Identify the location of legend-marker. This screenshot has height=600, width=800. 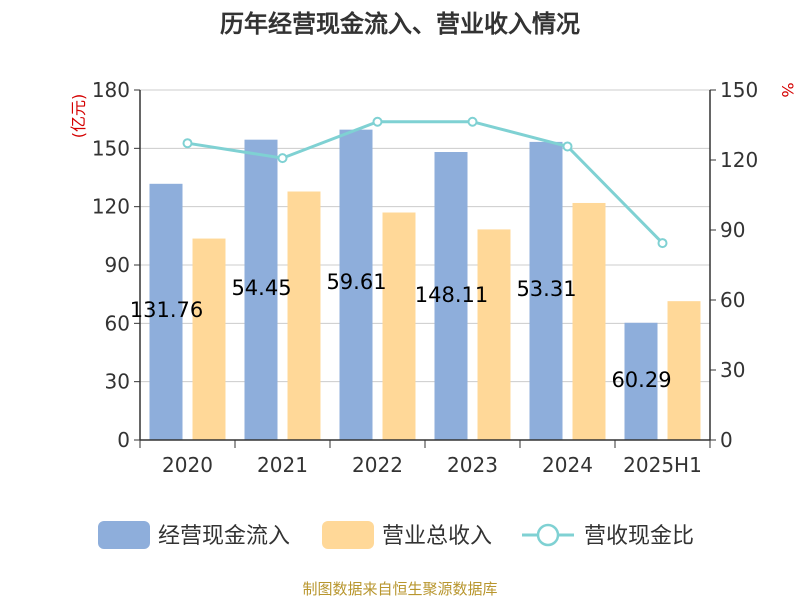
(548, 535).